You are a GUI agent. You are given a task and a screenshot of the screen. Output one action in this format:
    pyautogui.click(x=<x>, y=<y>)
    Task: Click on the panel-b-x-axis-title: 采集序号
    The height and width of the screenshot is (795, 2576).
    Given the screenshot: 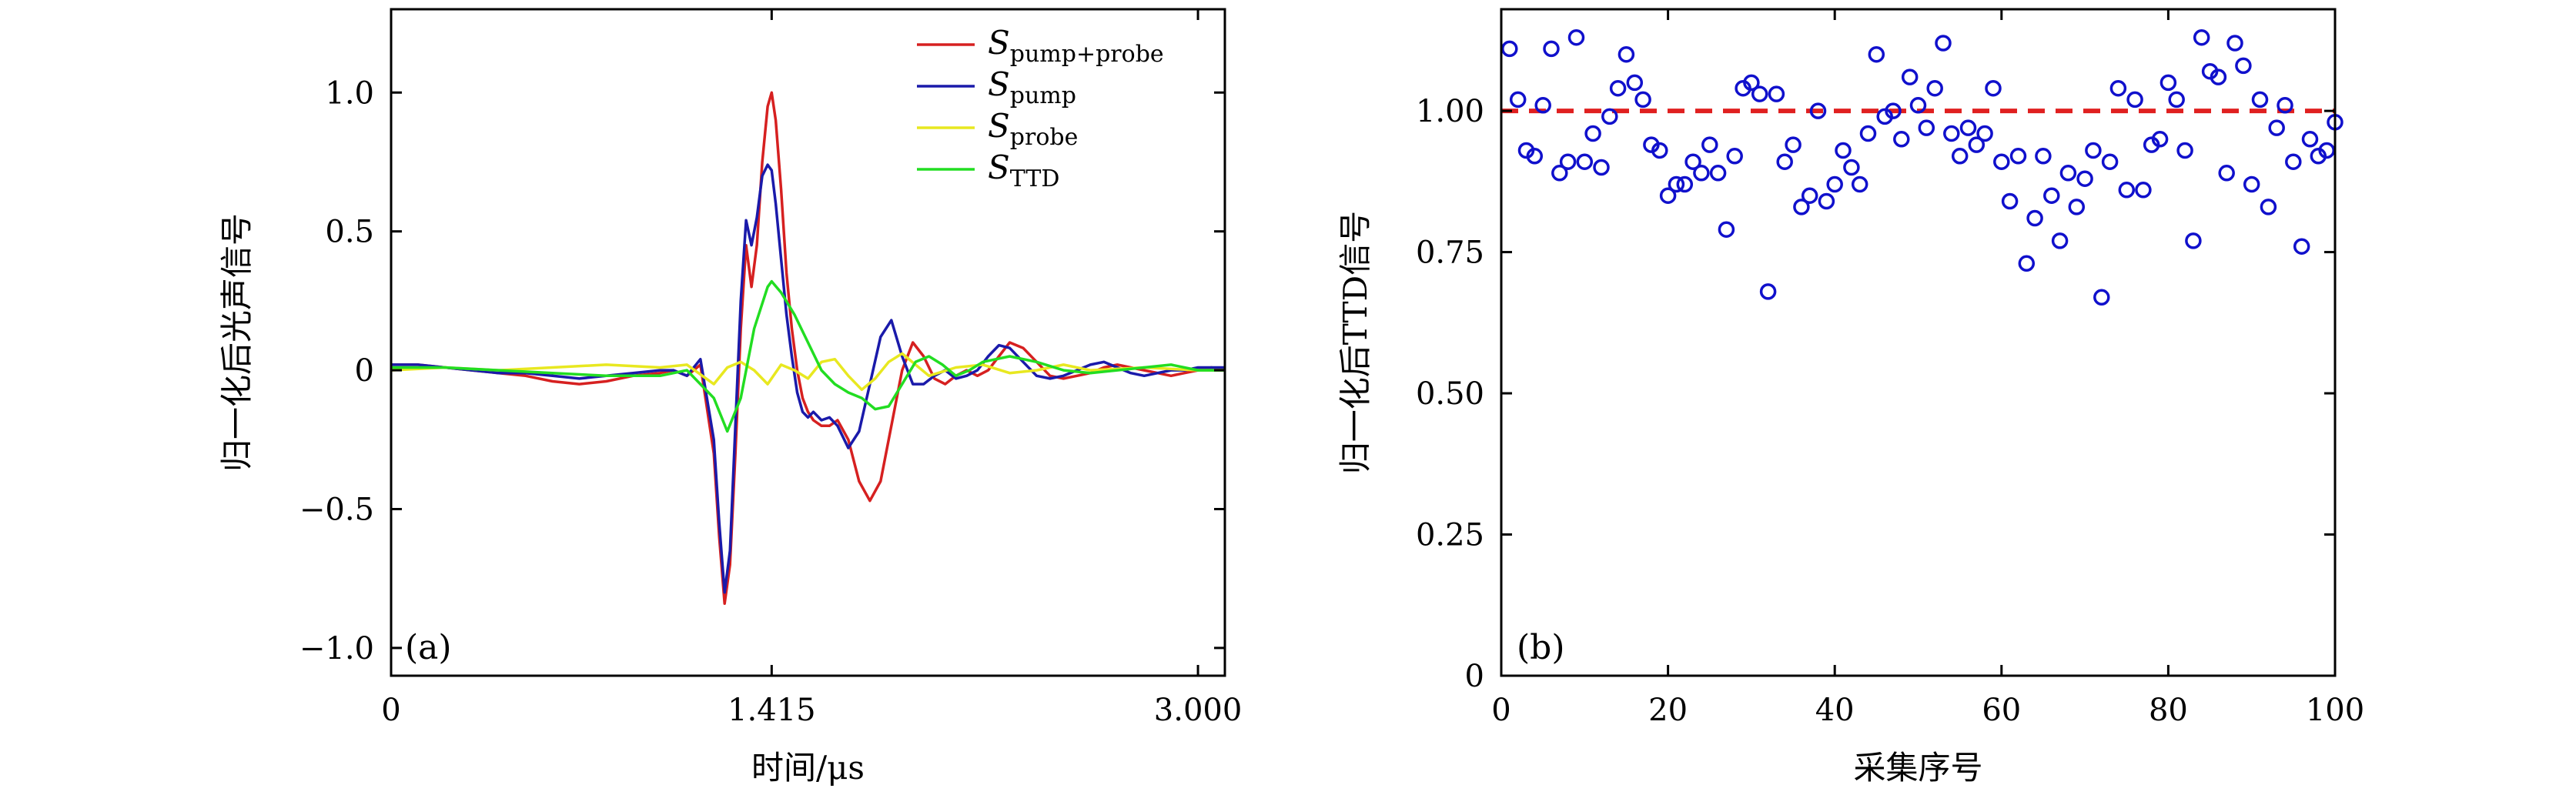 What is the action you would take?
    pyautogui.click(x=1918, y=768)
    